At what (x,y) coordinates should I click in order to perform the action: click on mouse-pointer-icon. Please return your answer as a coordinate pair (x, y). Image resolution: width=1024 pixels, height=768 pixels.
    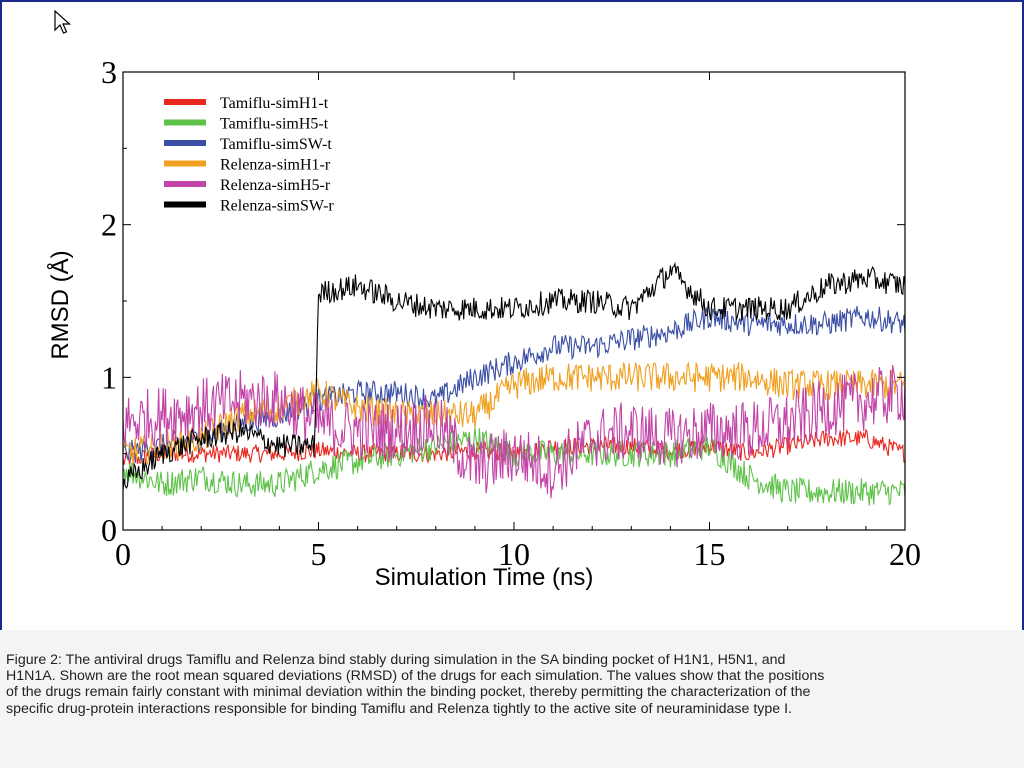
    Looking at the image, I should click on (63, 22).